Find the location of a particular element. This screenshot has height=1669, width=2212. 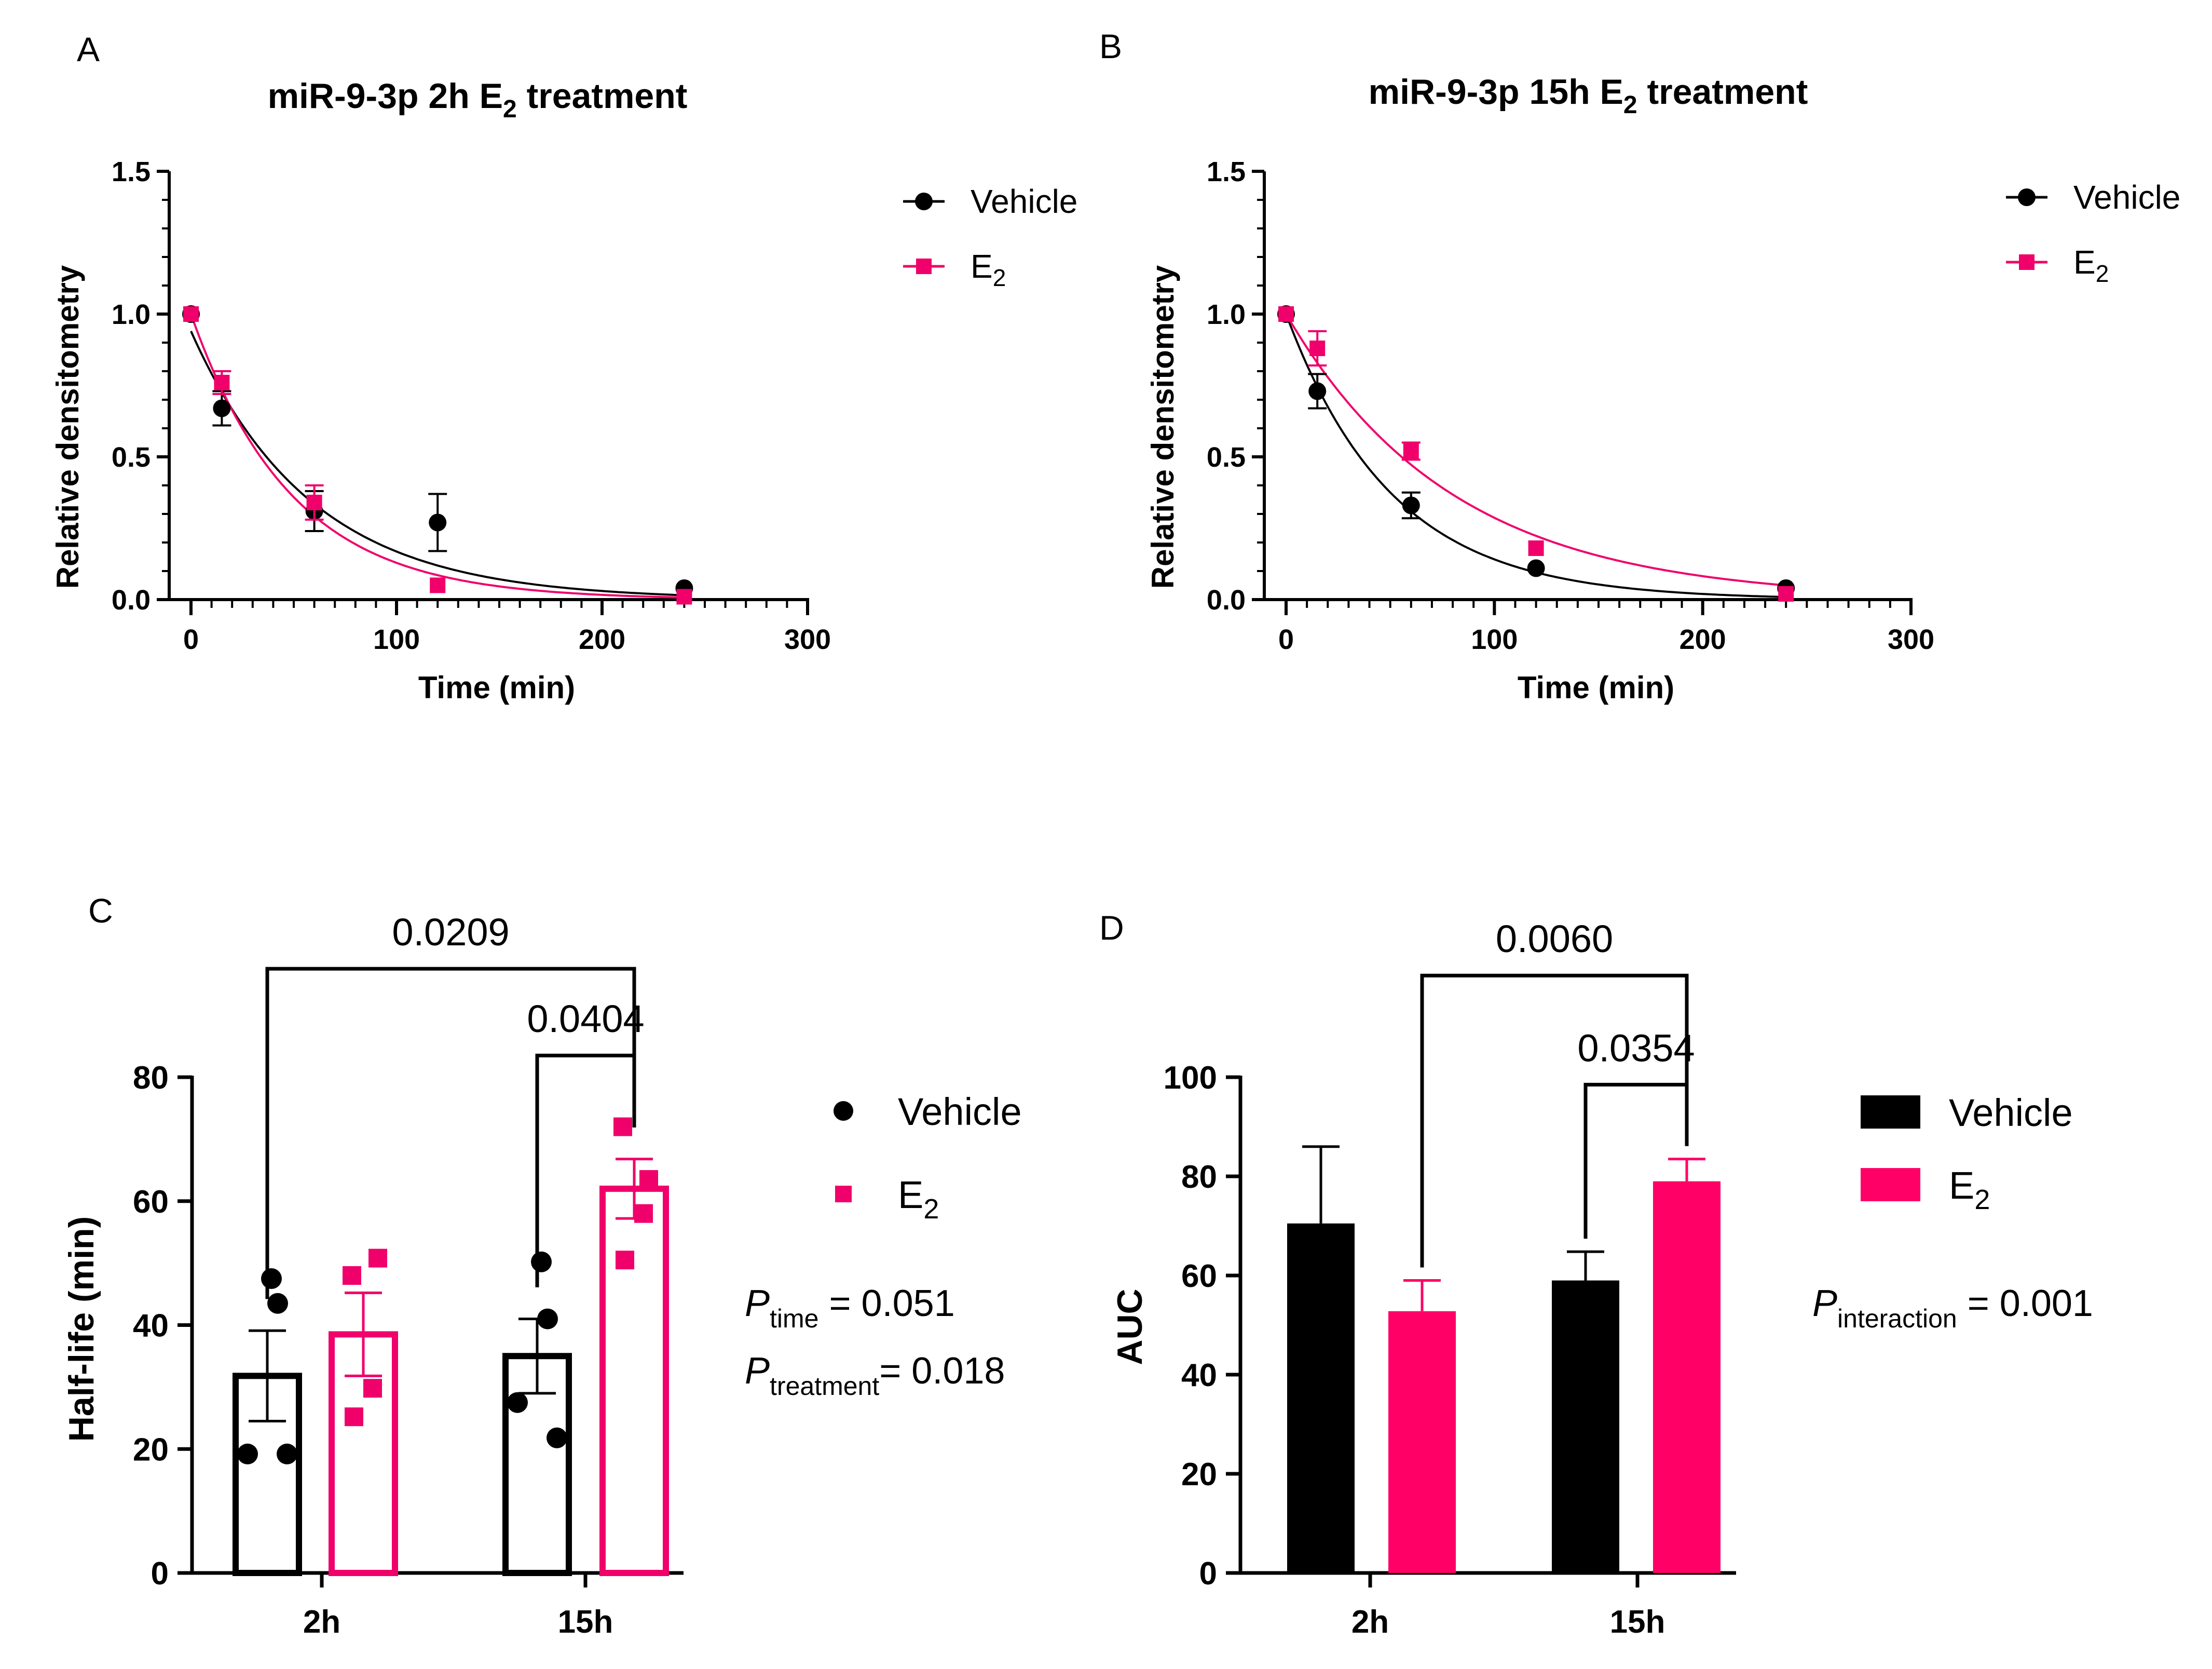

title-main: miR-9-3p 15h E is located at coordinates (1496, 92).